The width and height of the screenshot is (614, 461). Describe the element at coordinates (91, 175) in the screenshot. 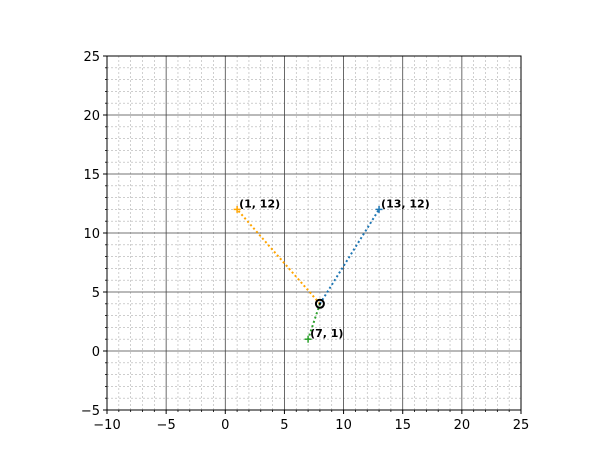

I see `y-tick-label: 15` at that location.